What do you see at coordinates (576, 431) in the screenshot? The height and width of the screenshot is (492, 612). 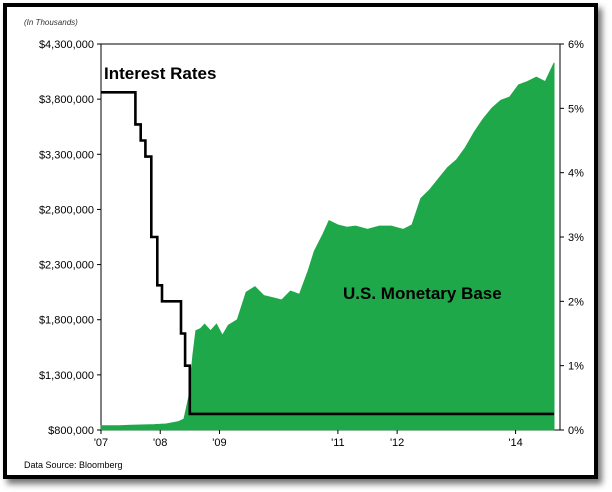 I see `right-tick-label: 0%` at bounding box center [576, 431].